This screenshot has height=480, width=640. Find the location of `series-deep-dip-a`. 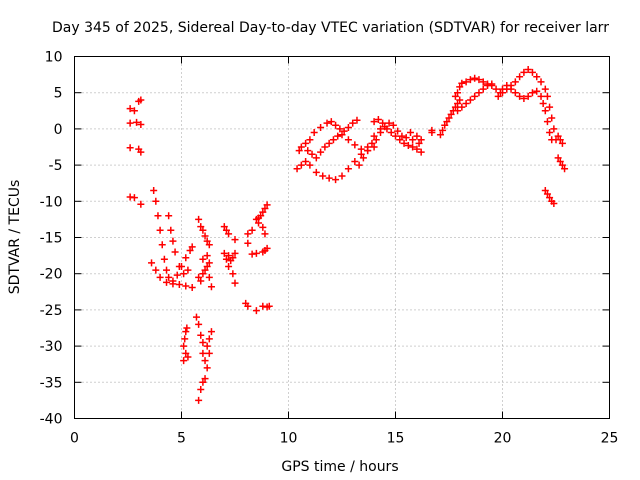

series-deep-dip-a is located at coordinates (186, 344).